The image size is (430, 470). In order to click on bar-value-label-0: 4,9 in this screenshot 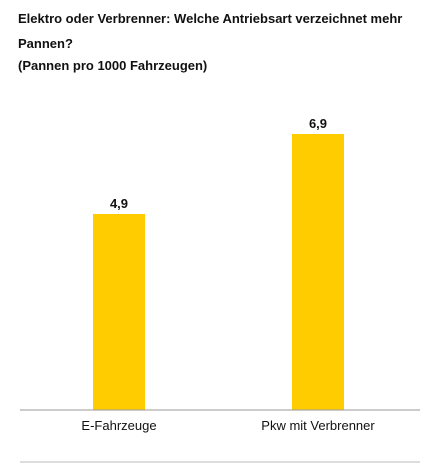, I will do `click(119, 203)`.